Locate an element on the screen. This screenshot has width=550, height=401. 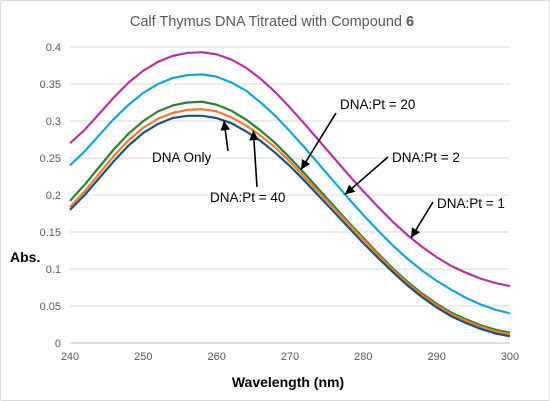
x-axis-ticks: 240 250 260 270 280 290 300 is located at coordinates (290, 357).